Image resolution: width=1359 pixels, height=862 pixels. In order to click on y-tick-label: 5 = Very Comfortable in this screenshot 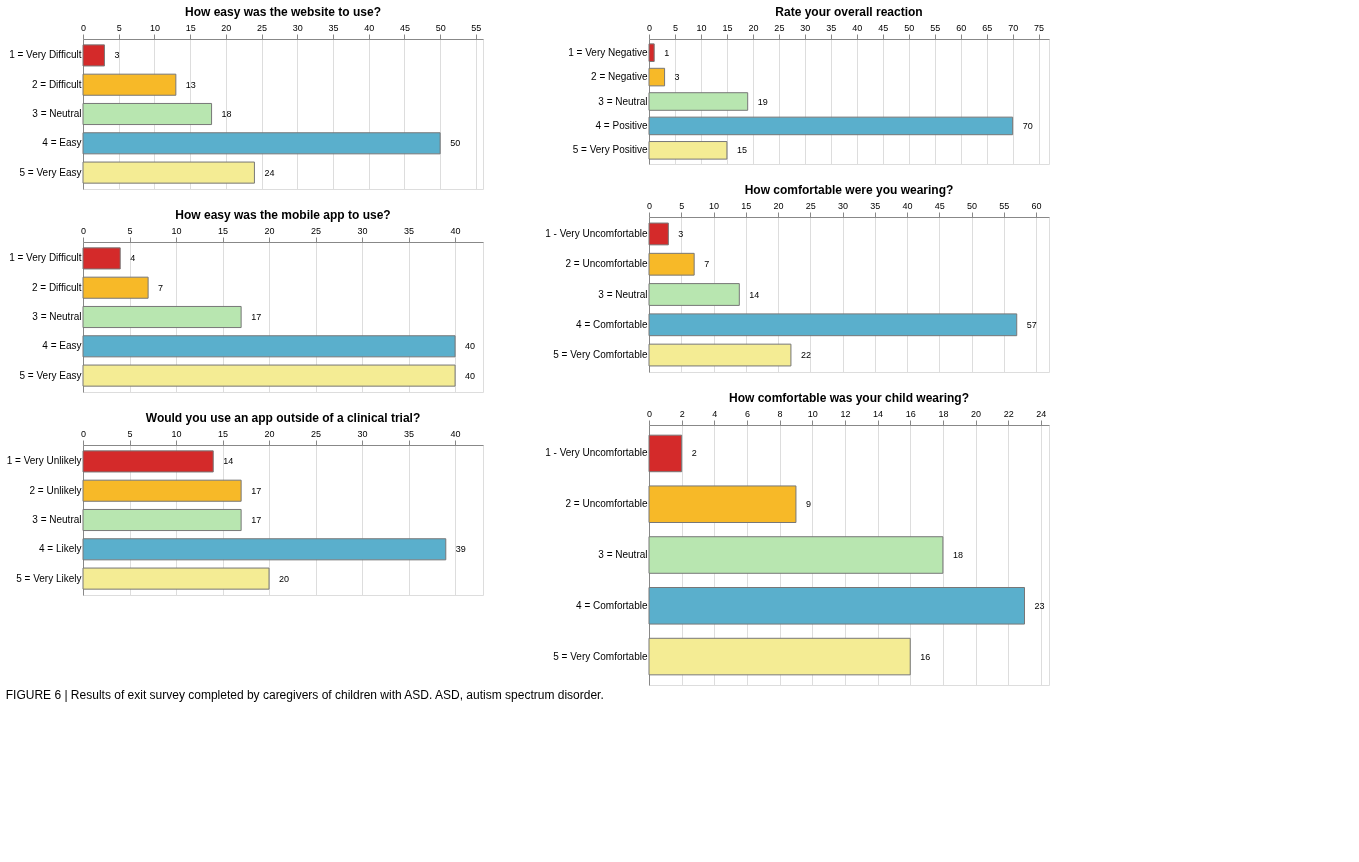, I will do `click(600, 656)`.